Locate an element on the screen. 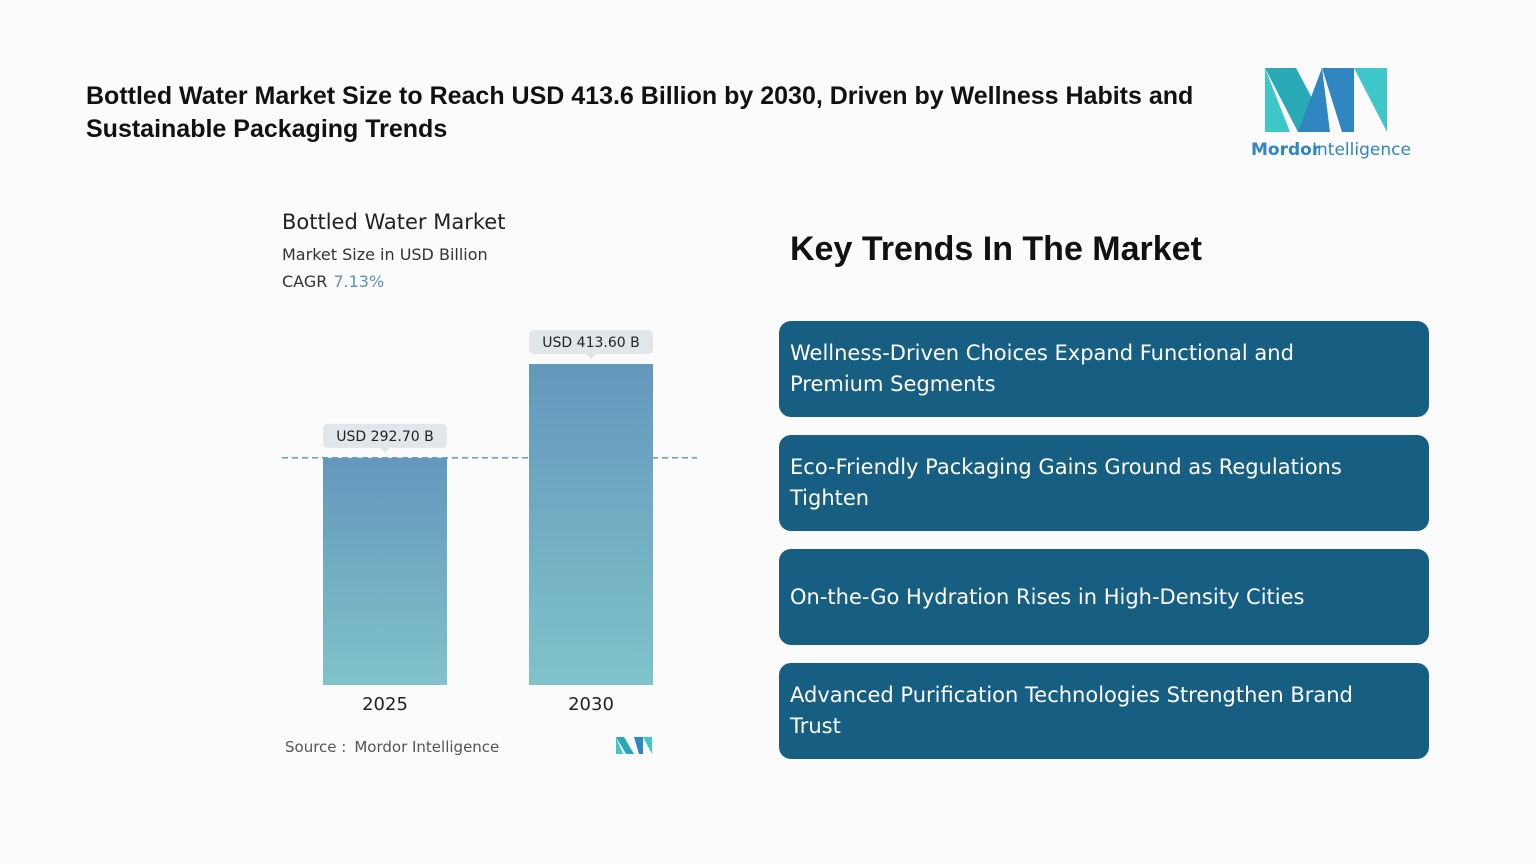  chart-subtitle: Market Size in USD Billion is located at coordinates (385, 254).